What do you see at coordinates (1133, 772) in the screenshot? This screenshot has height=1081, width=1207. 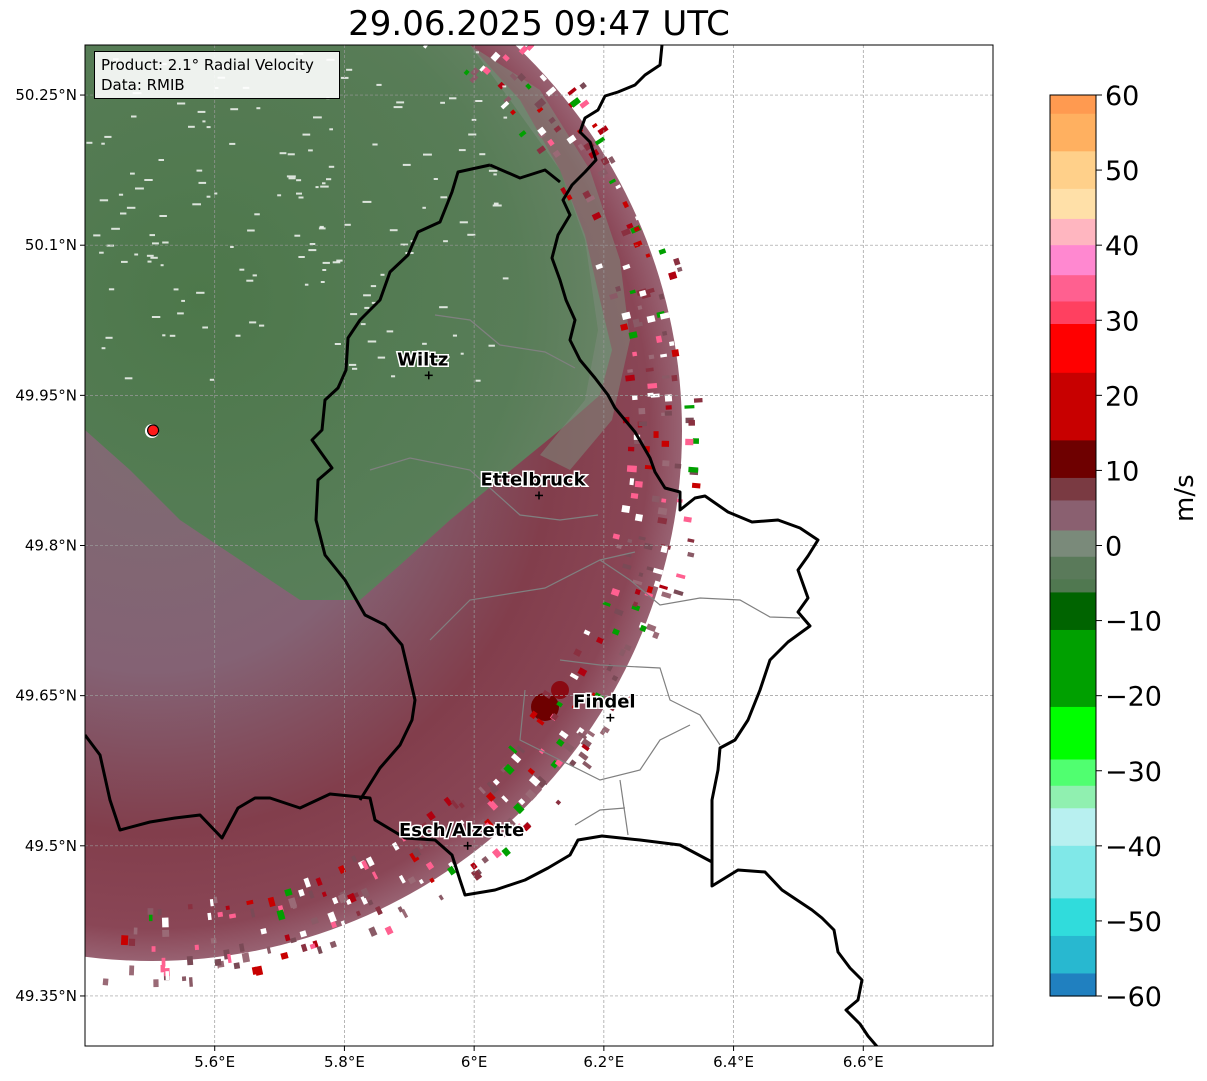 I see `colorbar-tick-label: −30` at bounding box center [1133, 772].